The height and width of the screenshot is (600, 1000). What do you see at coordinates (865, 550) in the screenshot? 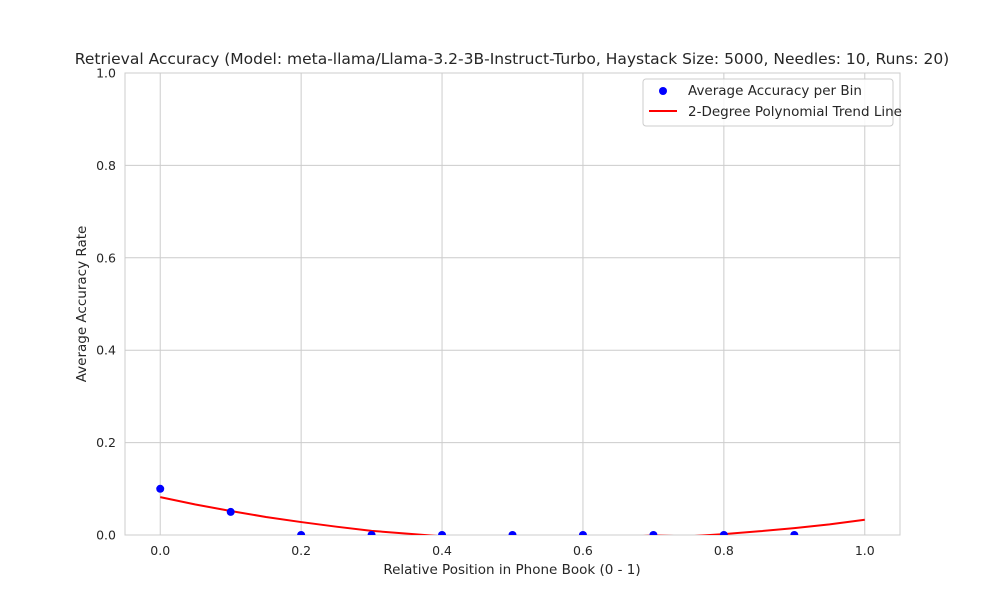
I see `x-tick-label: 1.0` at bounding box center [865, 550].